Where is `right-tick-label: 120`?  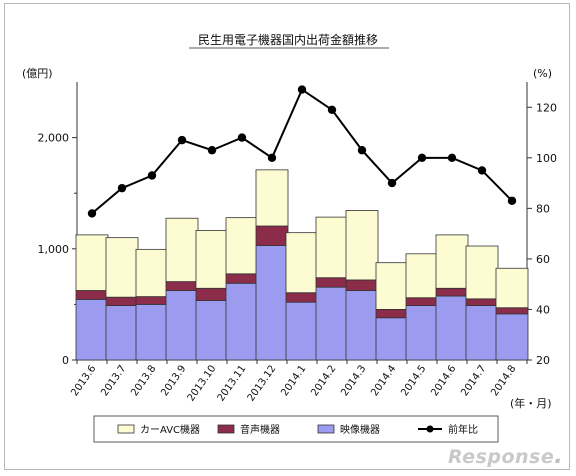 right-tick-label: 120 is located at coordinates (546, 107).